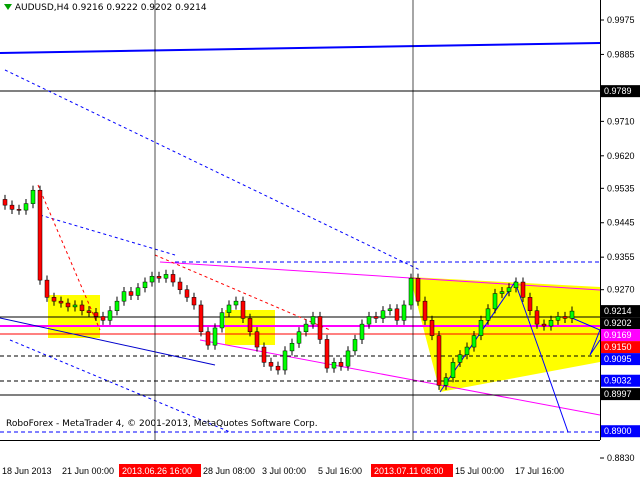  Describe the element at coordinates (621, 257) in the screenshot. I see `y-tick-label: 0.9355` at that location.